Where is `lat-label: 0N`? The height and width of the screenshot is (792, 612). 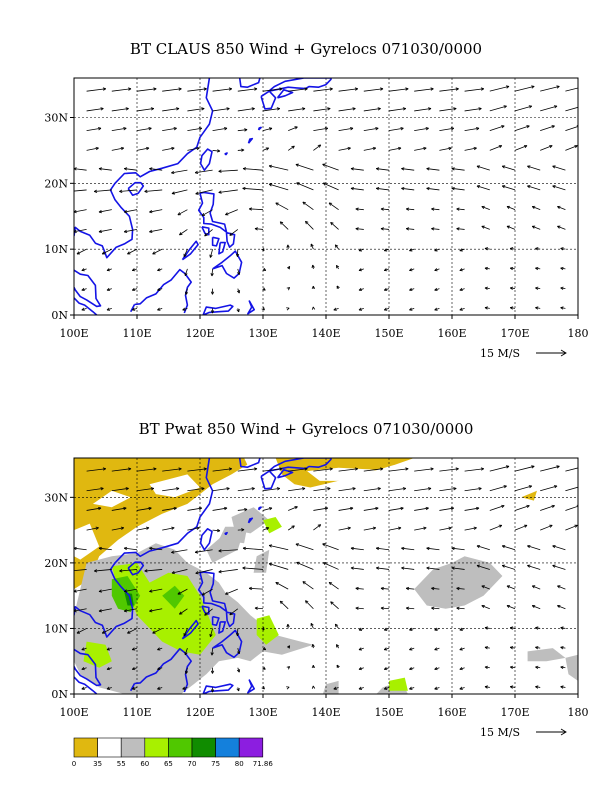
lat-label: 0N is located at coordinates (59, 315).